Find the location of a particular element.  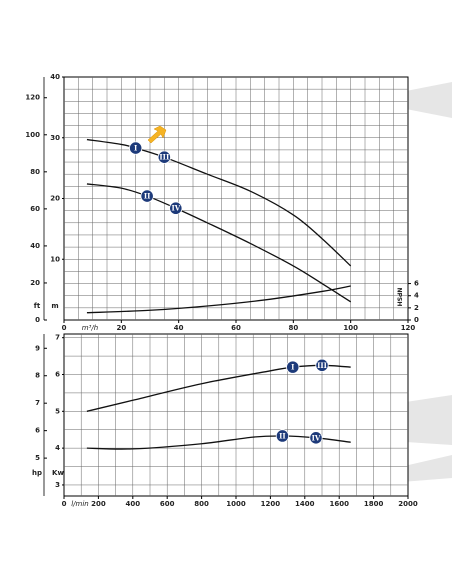

y-axis-label: Kw is located at coordinates (58, 473).